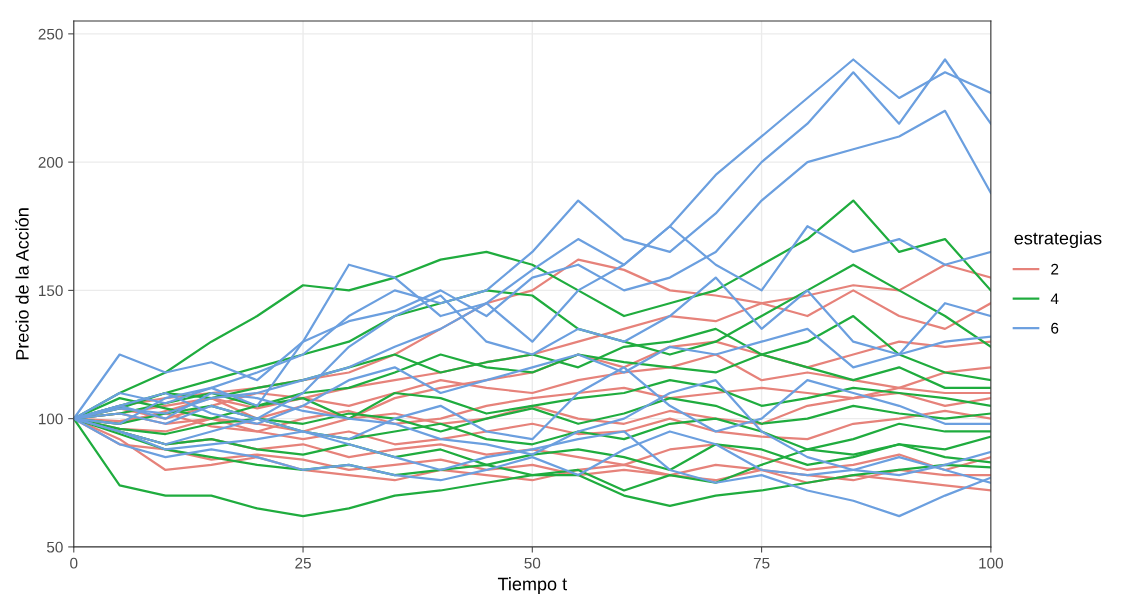 Image resolution: width=1135 pixels, height=601 pixels. I want to click on x-tick-label: 50, so click(532, 563).